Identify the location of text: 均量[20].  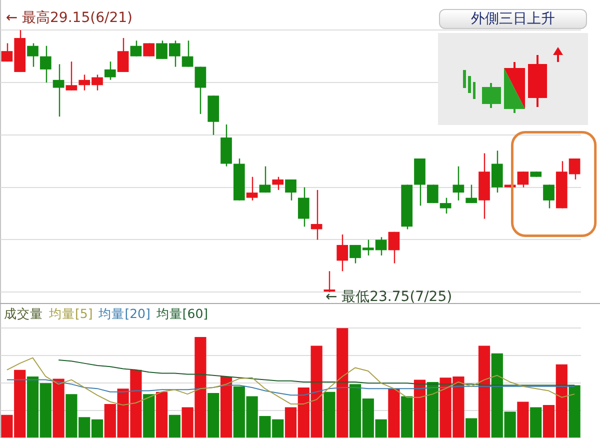
(124, 313).